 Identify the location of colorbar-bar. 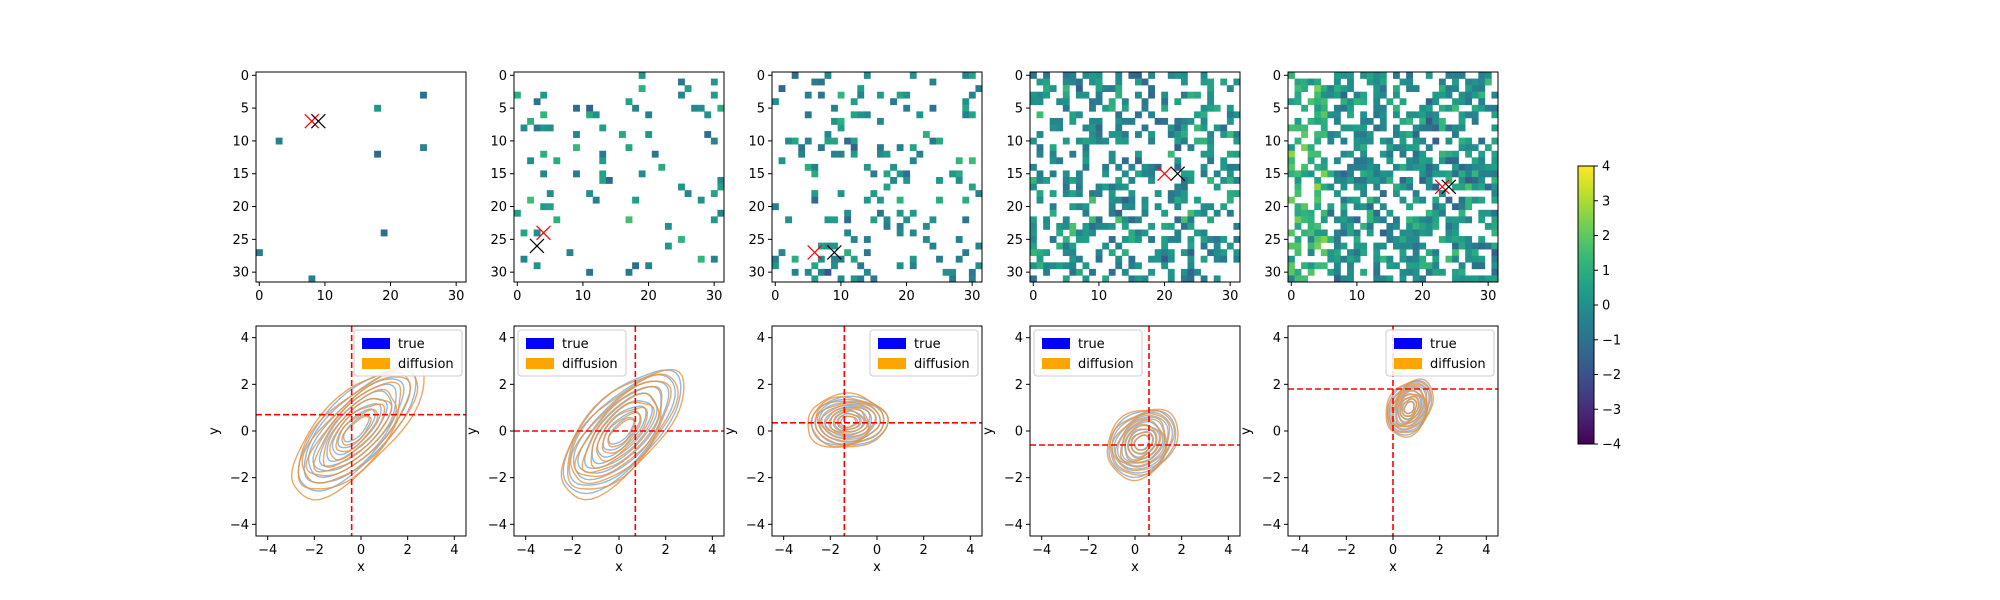
(1586, 305).